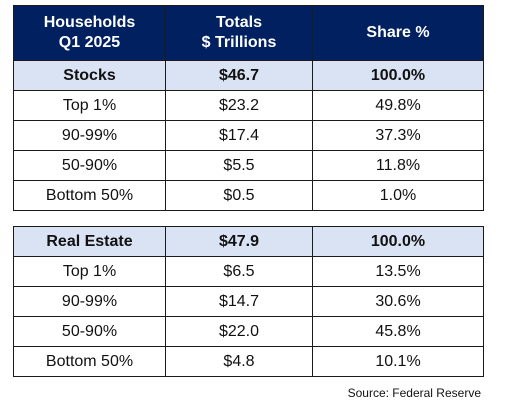 The height and width of the screenshot is (408, 511). Describe the element at coordinates (398, 301) in the screenshot. I see `row-share: 30.6%` at that location.